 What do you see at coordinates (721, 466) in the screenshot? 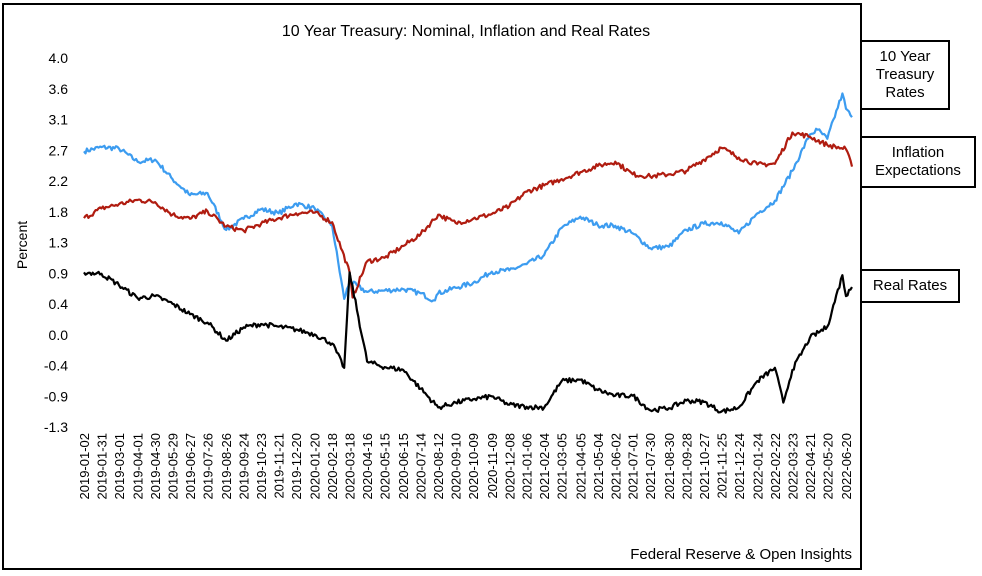
I see `x-tick-label: 2021-11-25` at bounding box center [721, 466].